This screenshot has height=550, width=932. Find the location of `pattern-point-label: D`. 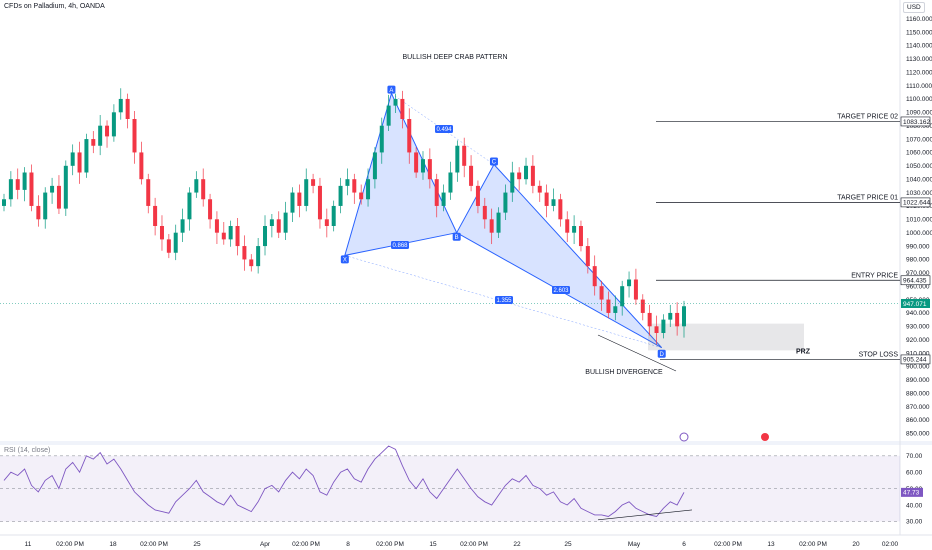

pattern-point-label: D is located at coordinates (662, 355).